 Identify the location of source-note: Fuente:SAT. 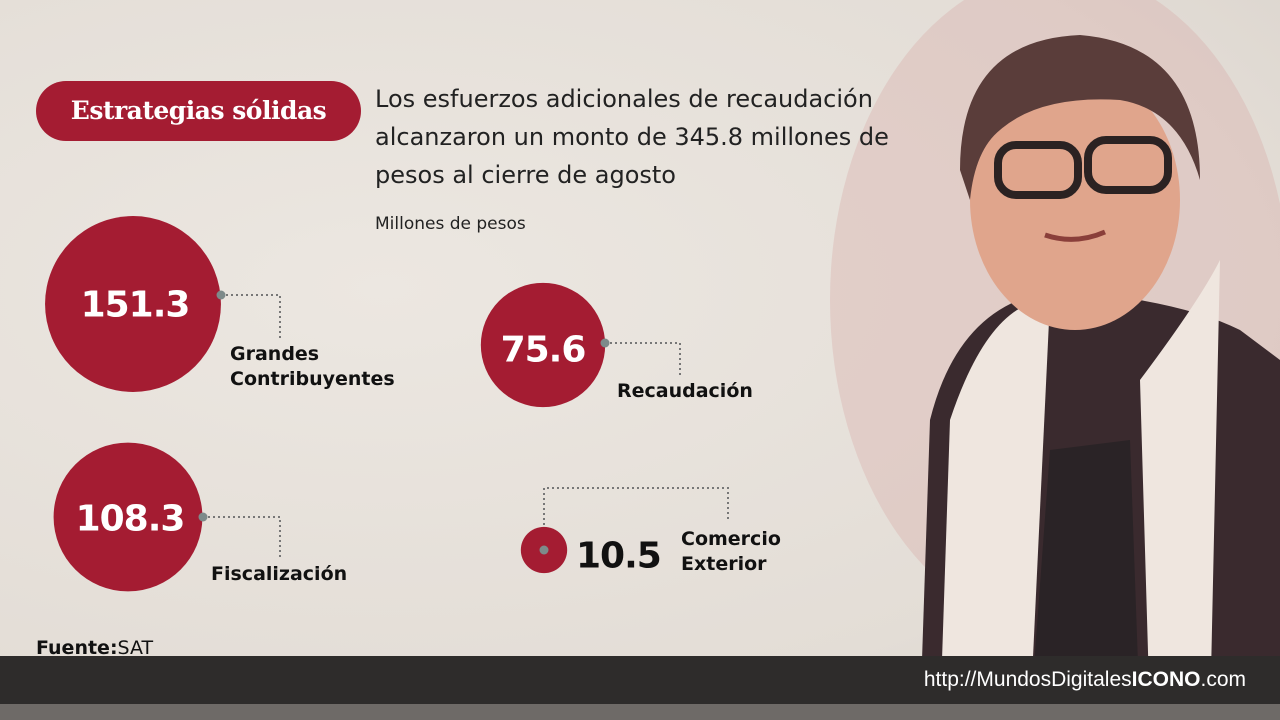
(94, 648).